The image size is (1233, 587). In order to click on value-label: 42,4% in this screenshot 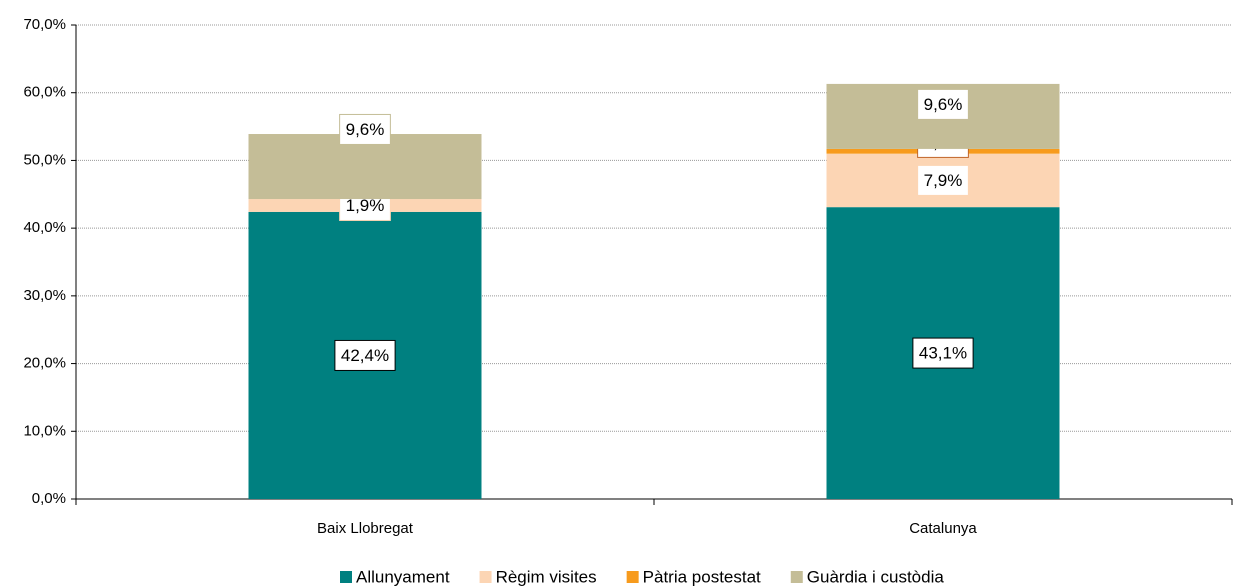, I will do `click(365, 355)`.